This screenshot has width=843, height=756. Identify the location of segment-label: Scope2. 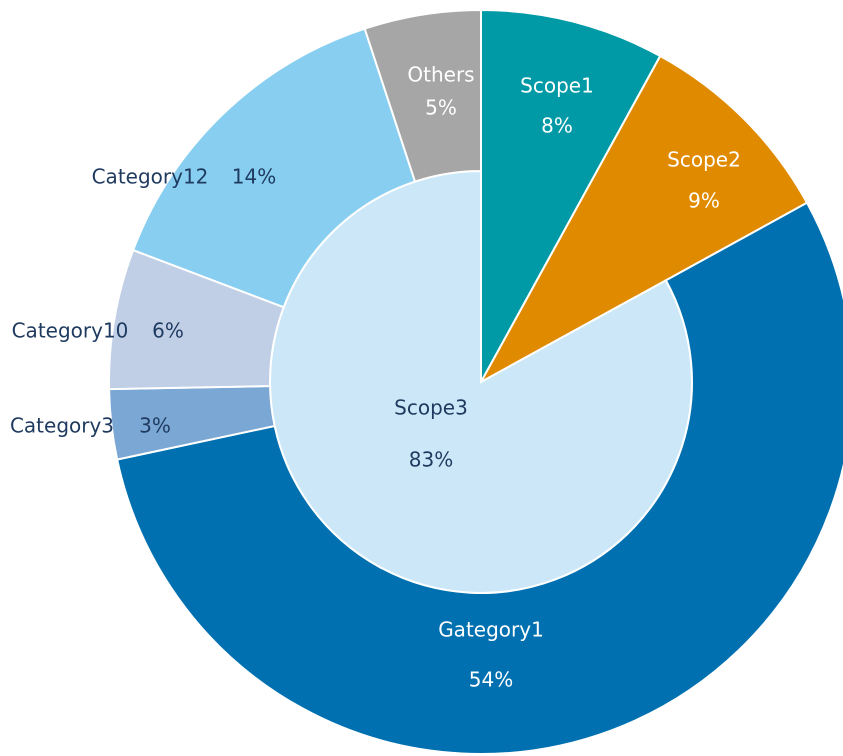
(704, 160).